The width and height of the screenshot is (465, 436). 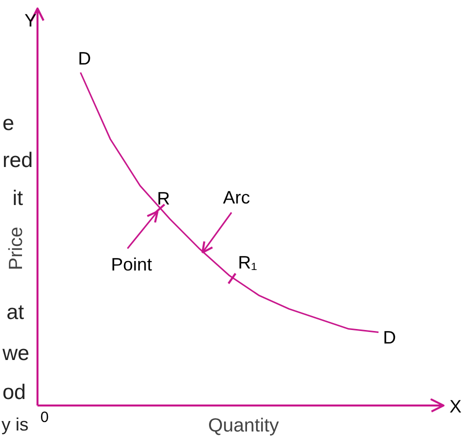 What do you see at coordinates (18, 198) in the screenshot?
I see `text: it` at bounding box center [18, 198].